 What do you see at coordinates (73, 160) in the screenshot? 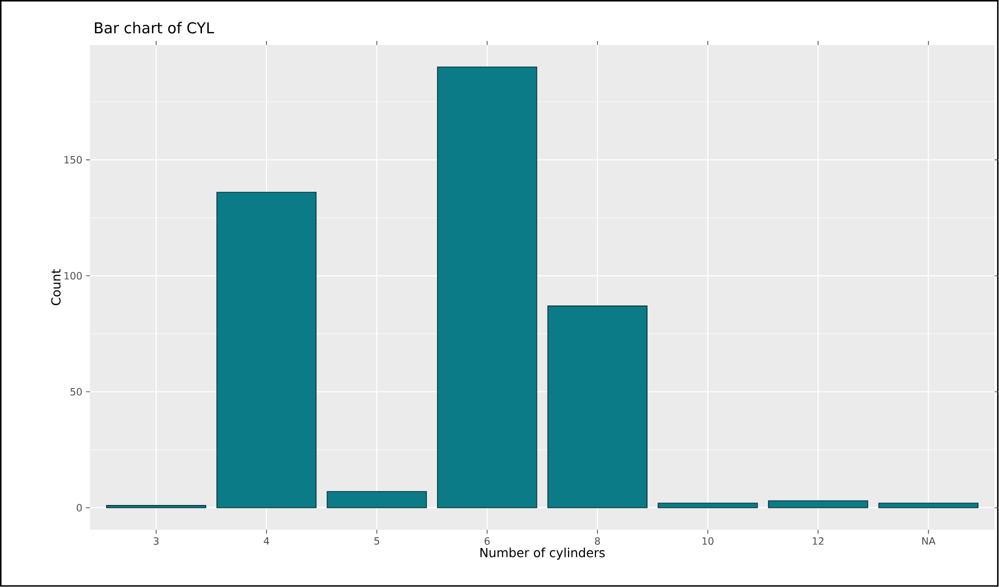
I see `y-tick-label: 150` at bounding box center [73, 160].